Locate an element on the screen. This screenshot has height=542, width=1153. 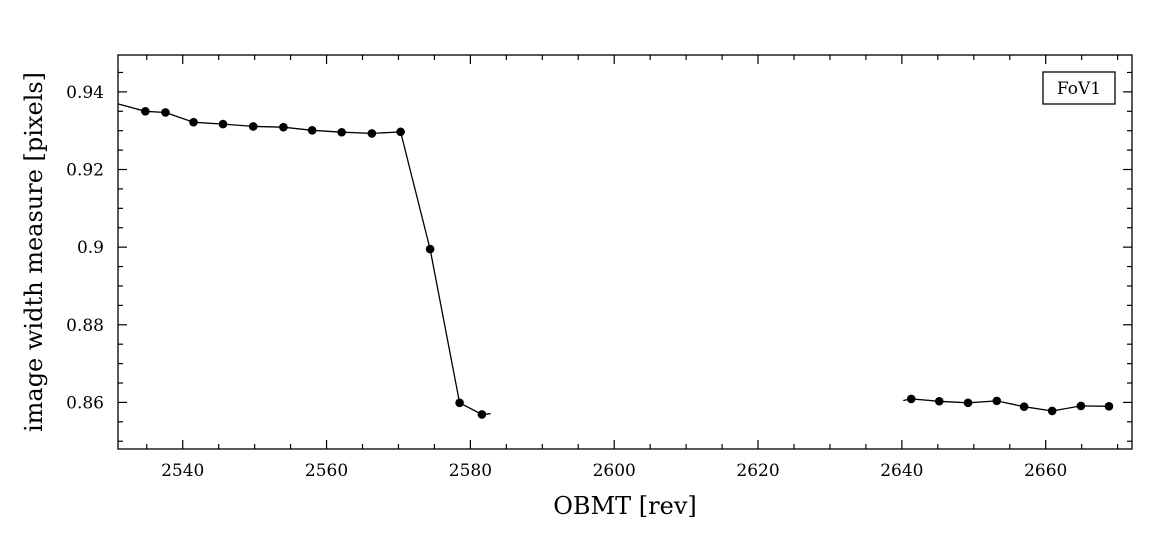
y-tick-label: 0.86 is located at coordinates (85, 403).